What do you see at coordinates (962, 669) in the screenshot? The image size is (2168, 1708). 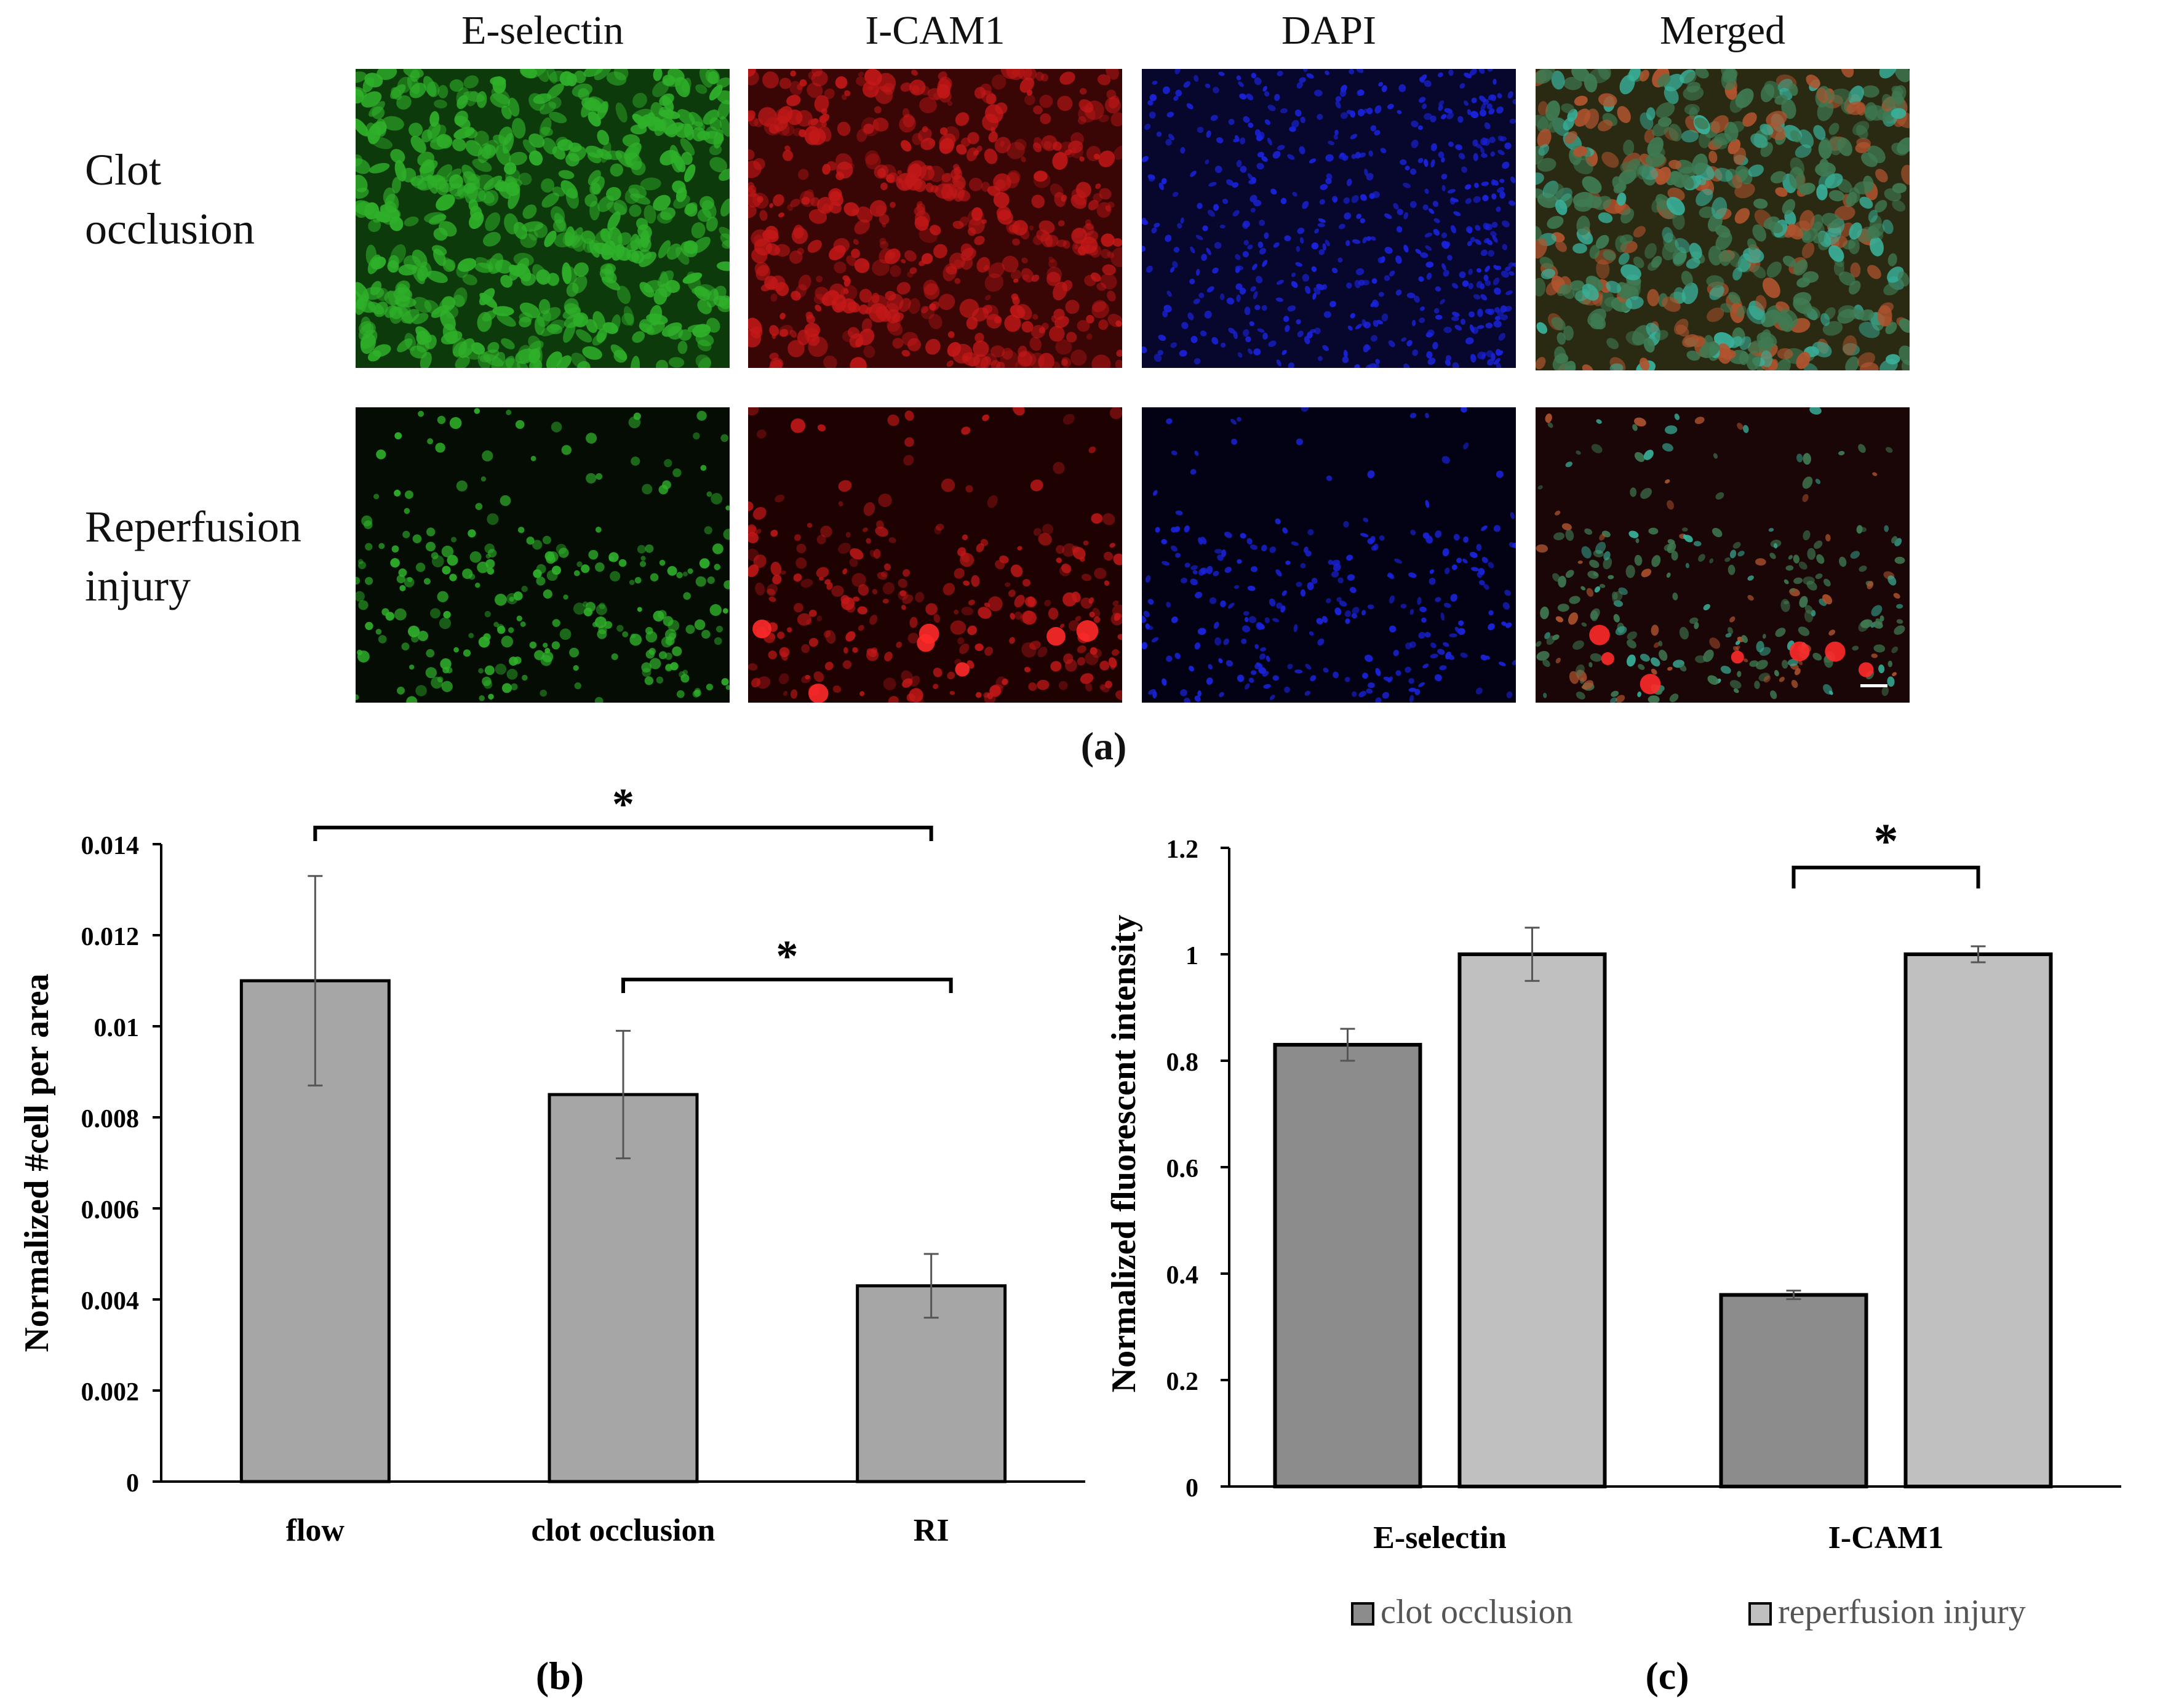 I see `bright-cell` at bounding box center [962, 669].